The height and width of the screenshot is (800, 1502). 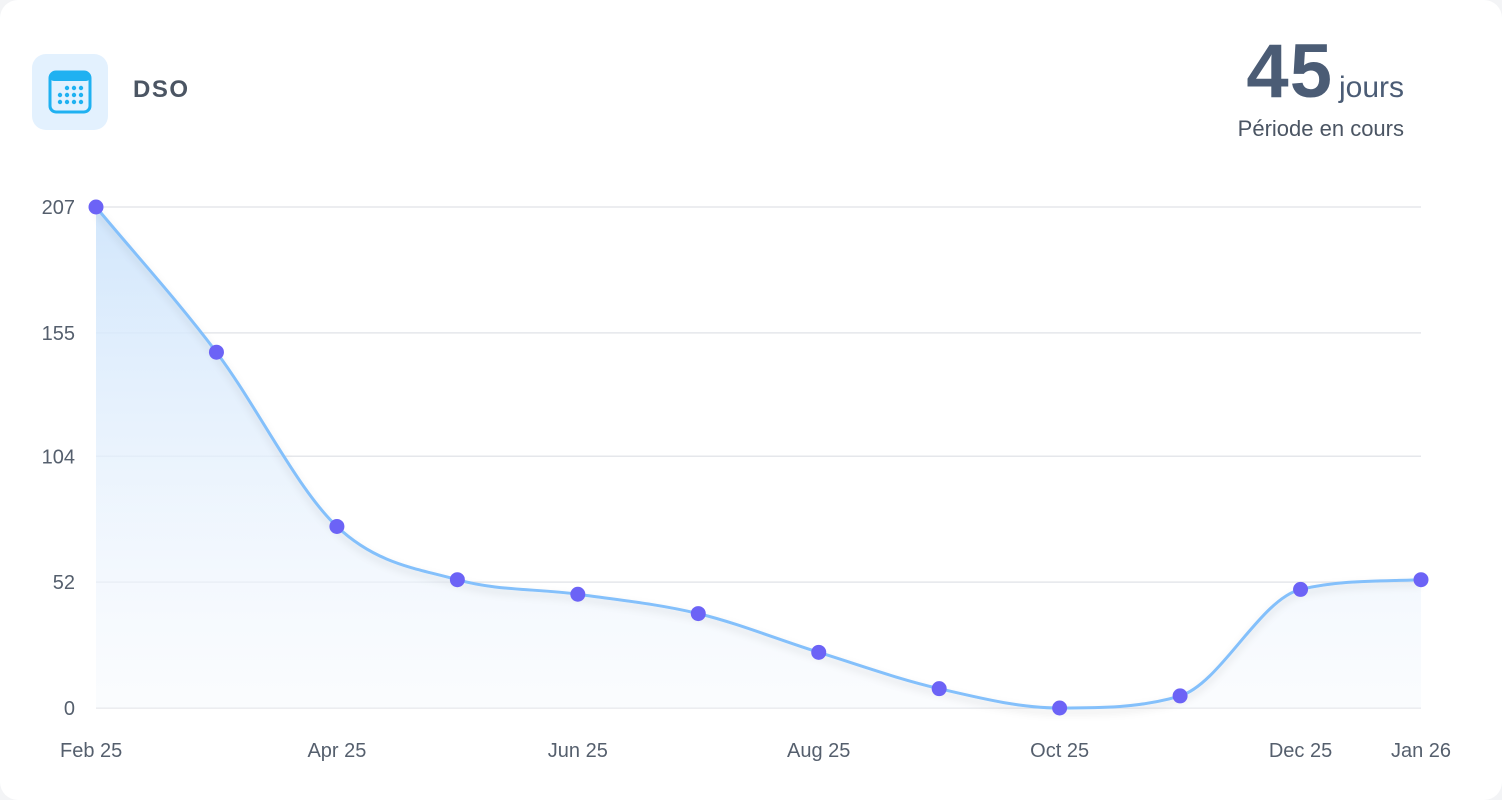 I want to click on calendar-icon, so click(x=70, y=92).